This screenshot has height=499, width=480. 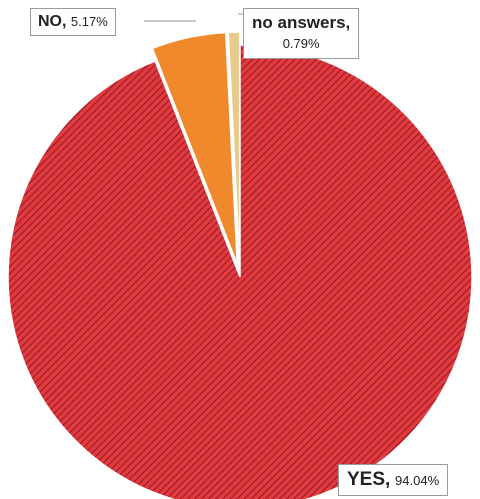 I want to click on leader-lines, so click(x=194, y=17).